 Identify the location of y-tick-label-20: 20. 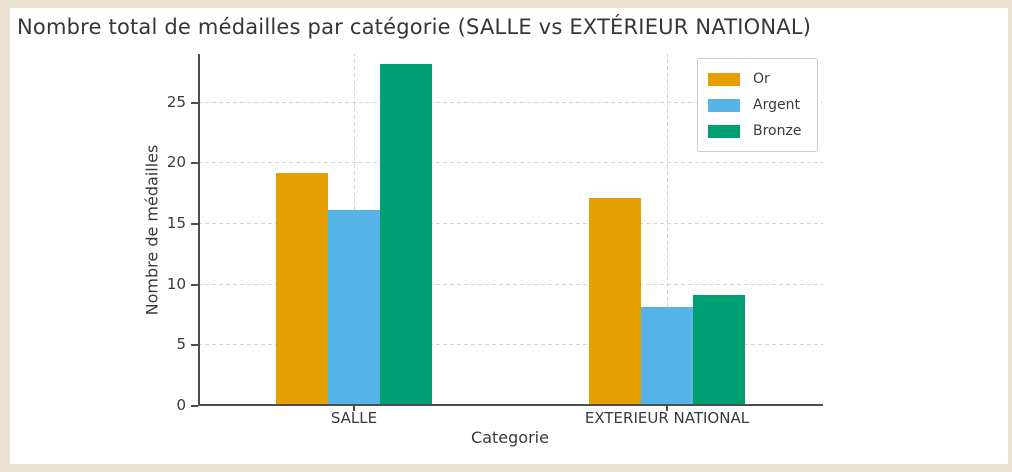
(176, 162).